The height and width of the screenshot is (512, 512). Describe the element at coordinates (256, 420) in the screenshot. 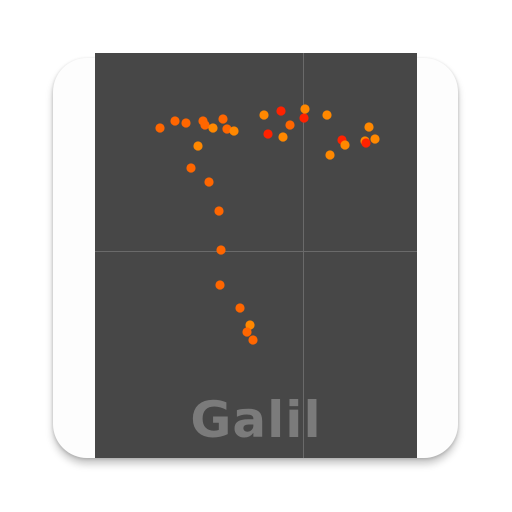

I see `brand-label: Galil` at that location.